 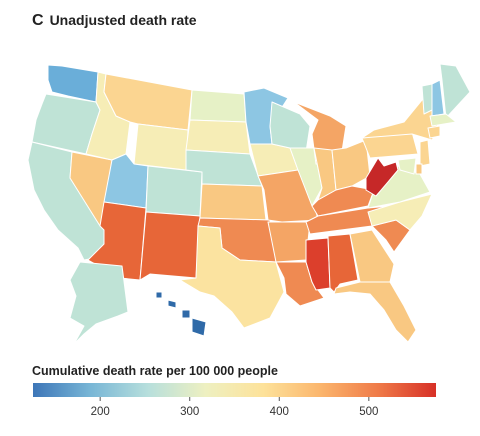 What do you see at coordinates (306, 177) in the screenshot?
I see `state-illinois` at bounding box center [306, 177].